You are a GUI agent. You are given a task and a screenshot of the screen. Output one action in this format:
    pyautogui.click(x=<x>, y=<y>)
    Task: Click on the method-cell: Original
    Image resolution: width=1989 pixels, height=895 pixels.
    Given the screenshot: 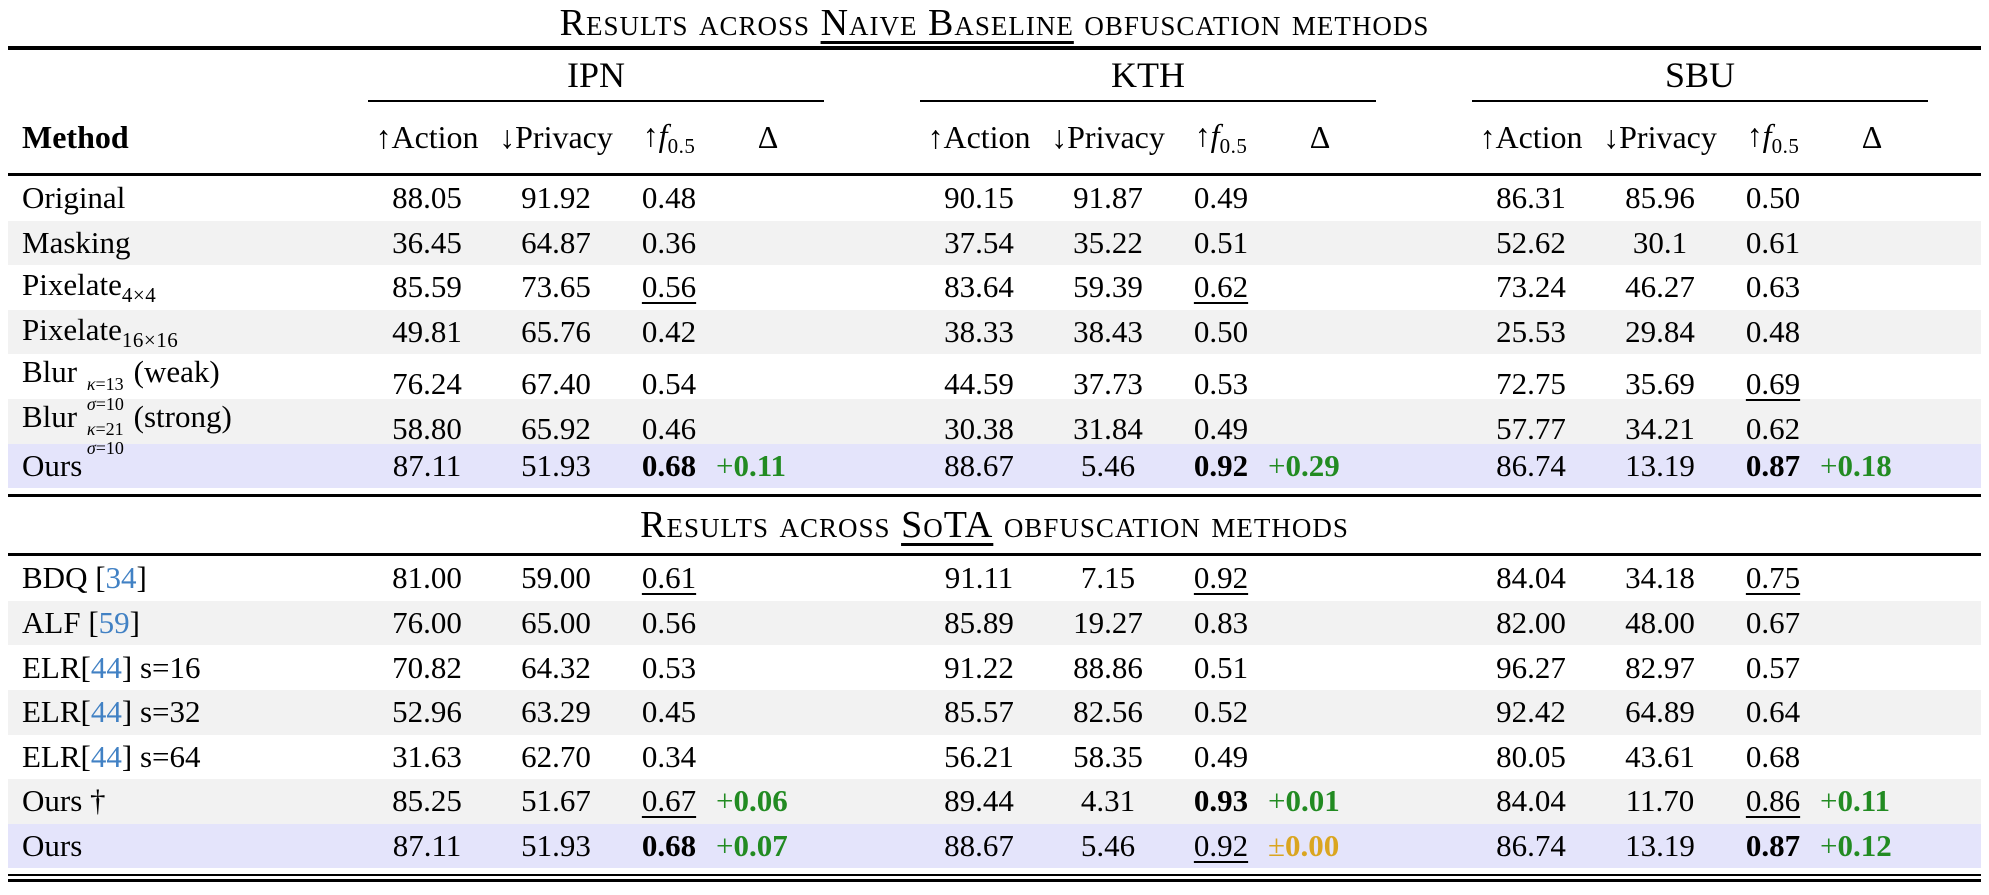 What is the action you would take?
    pyautogui.click(x=74, y=198)
    